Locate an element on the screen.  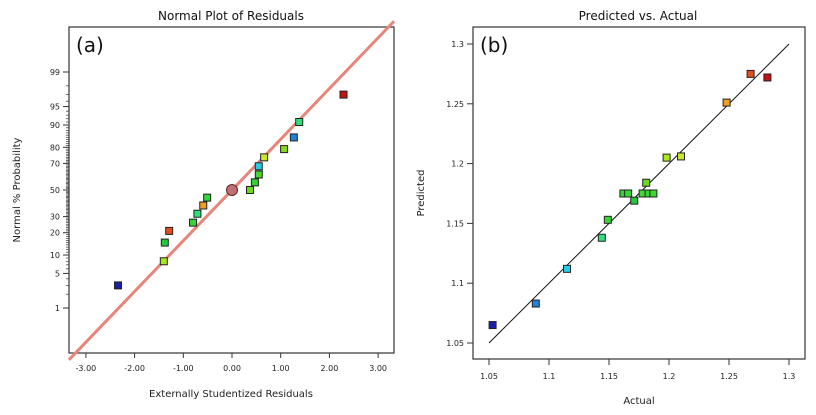
chart-a-xlabel: Externally Studentized Residuals is located at coordinates (231, 394).